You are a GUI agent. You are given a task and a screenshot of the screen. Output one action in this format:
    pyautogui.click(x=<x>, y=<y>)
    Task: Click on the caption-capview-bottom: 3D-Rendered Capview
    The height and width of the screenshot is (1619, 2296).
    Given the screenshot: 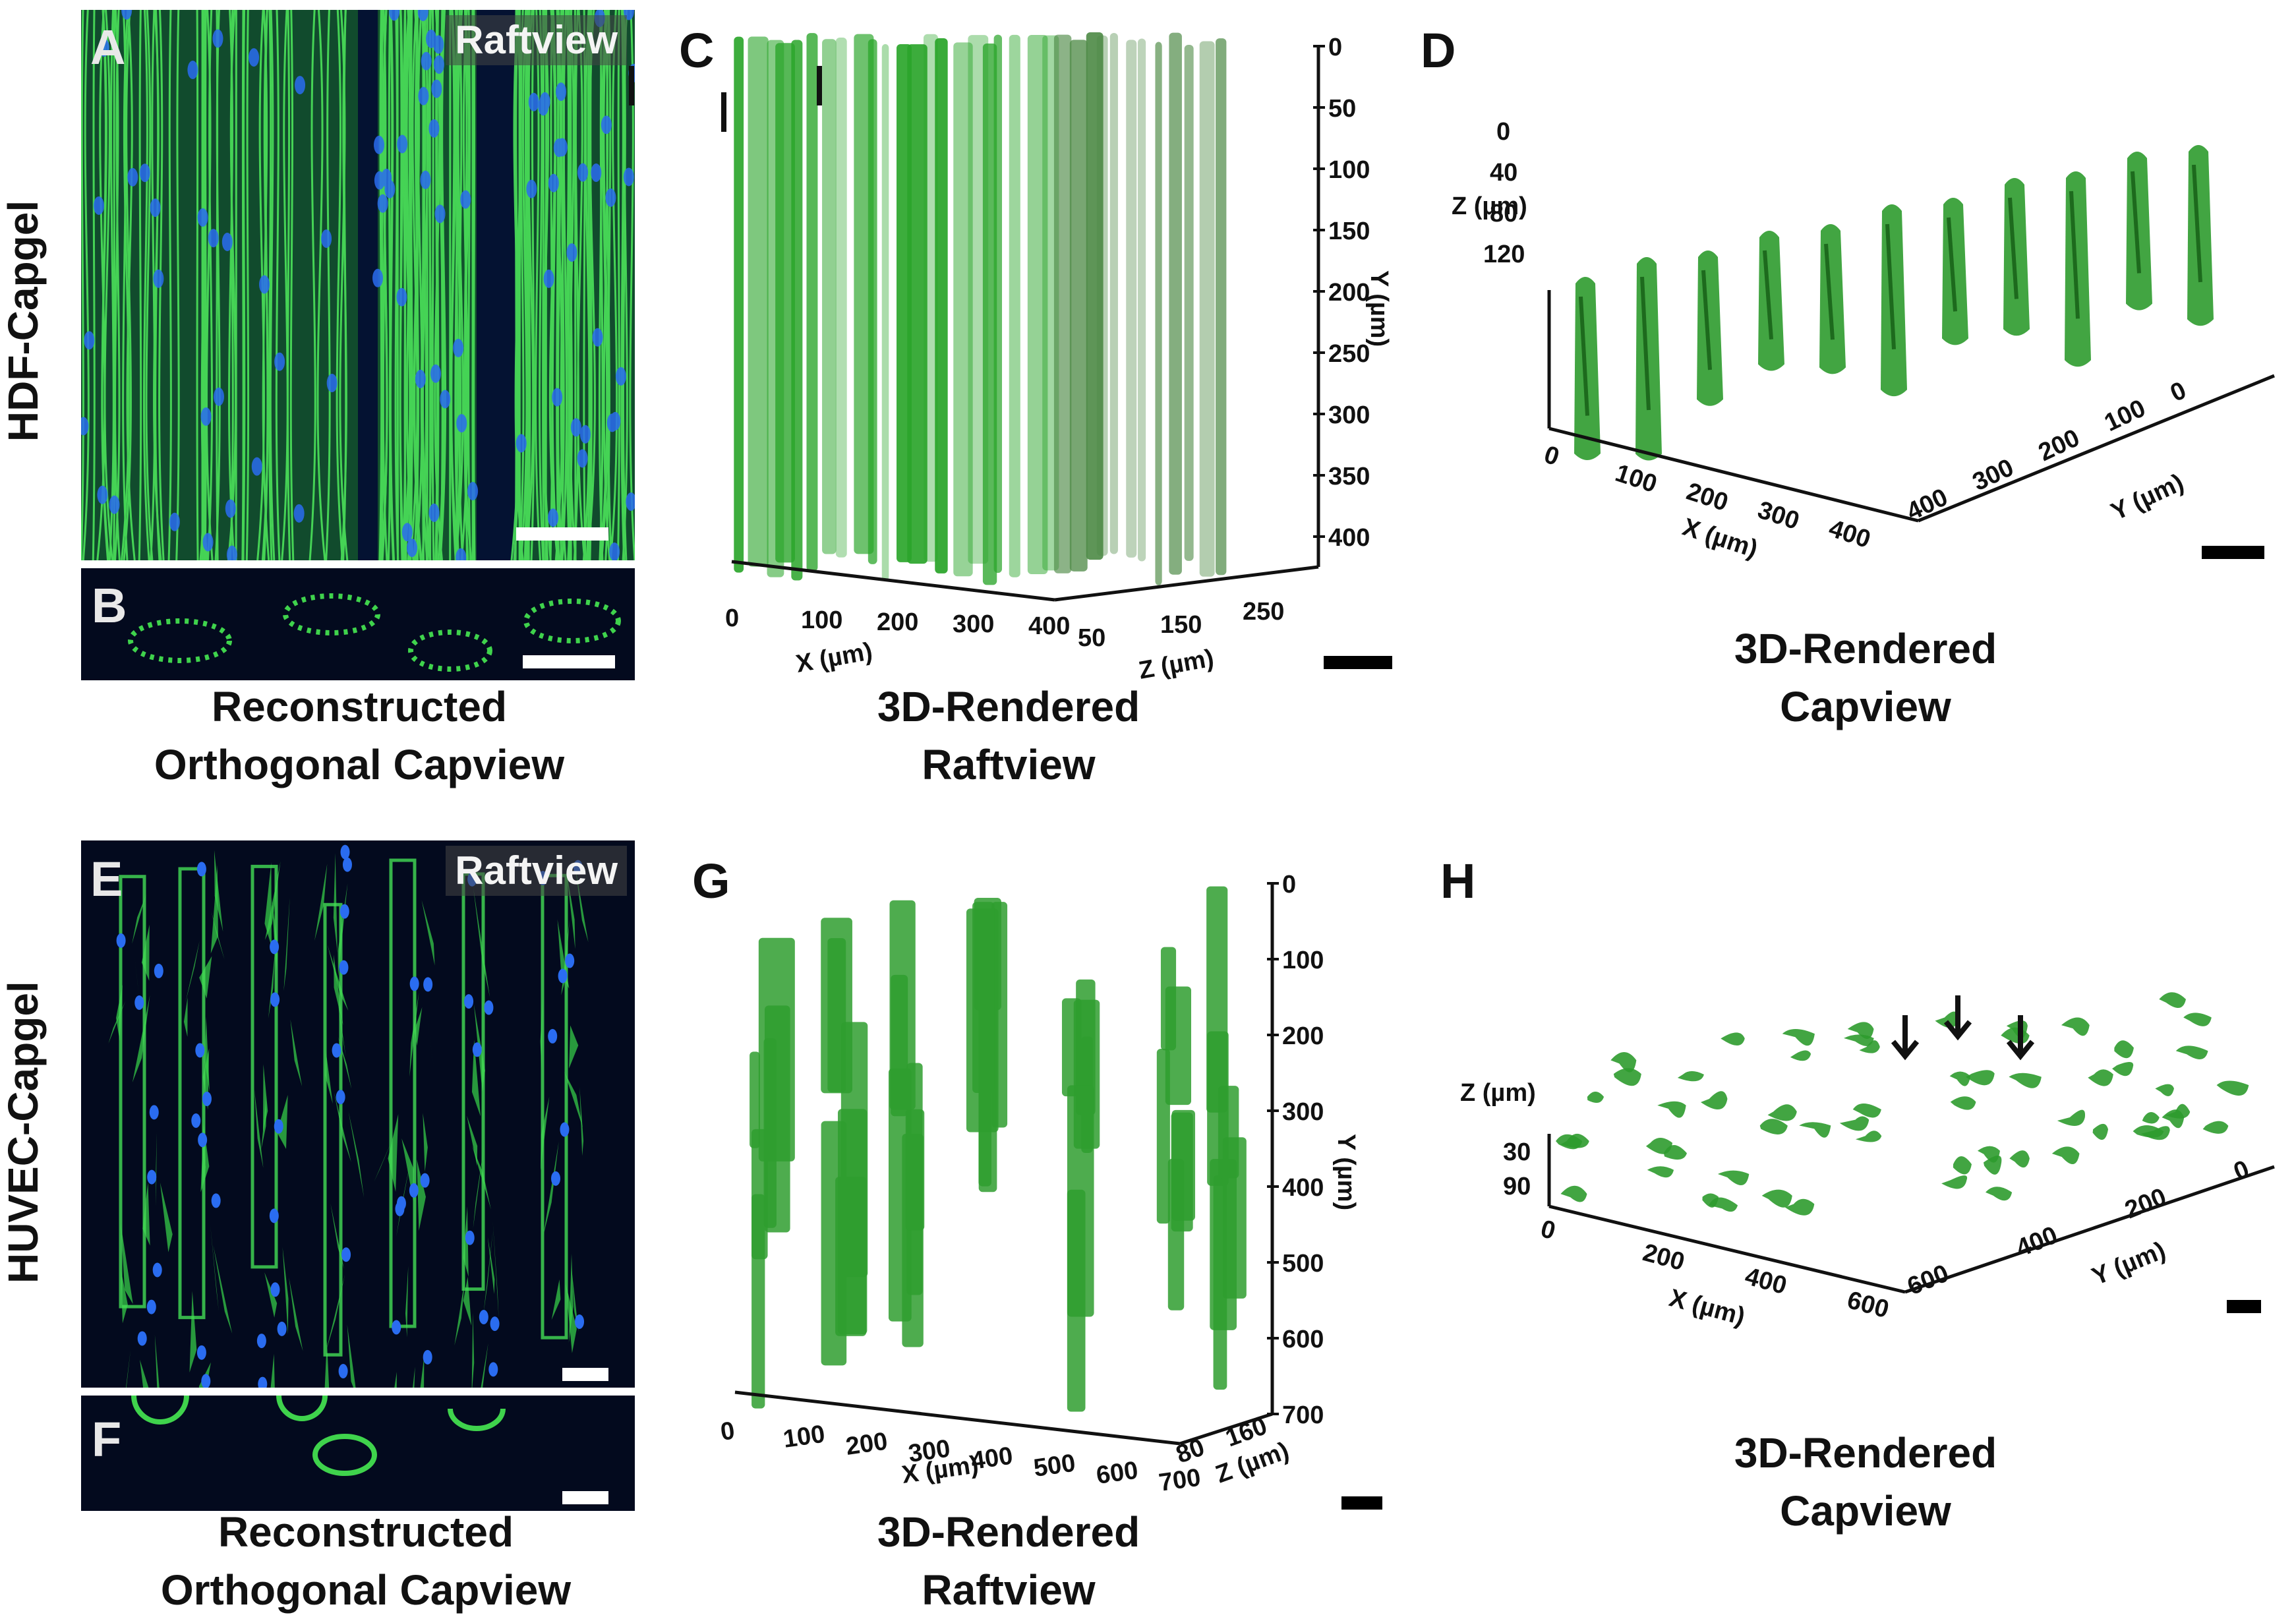 What is the action you would take?
    pyautogui.click(x=1865, y=1482)
    